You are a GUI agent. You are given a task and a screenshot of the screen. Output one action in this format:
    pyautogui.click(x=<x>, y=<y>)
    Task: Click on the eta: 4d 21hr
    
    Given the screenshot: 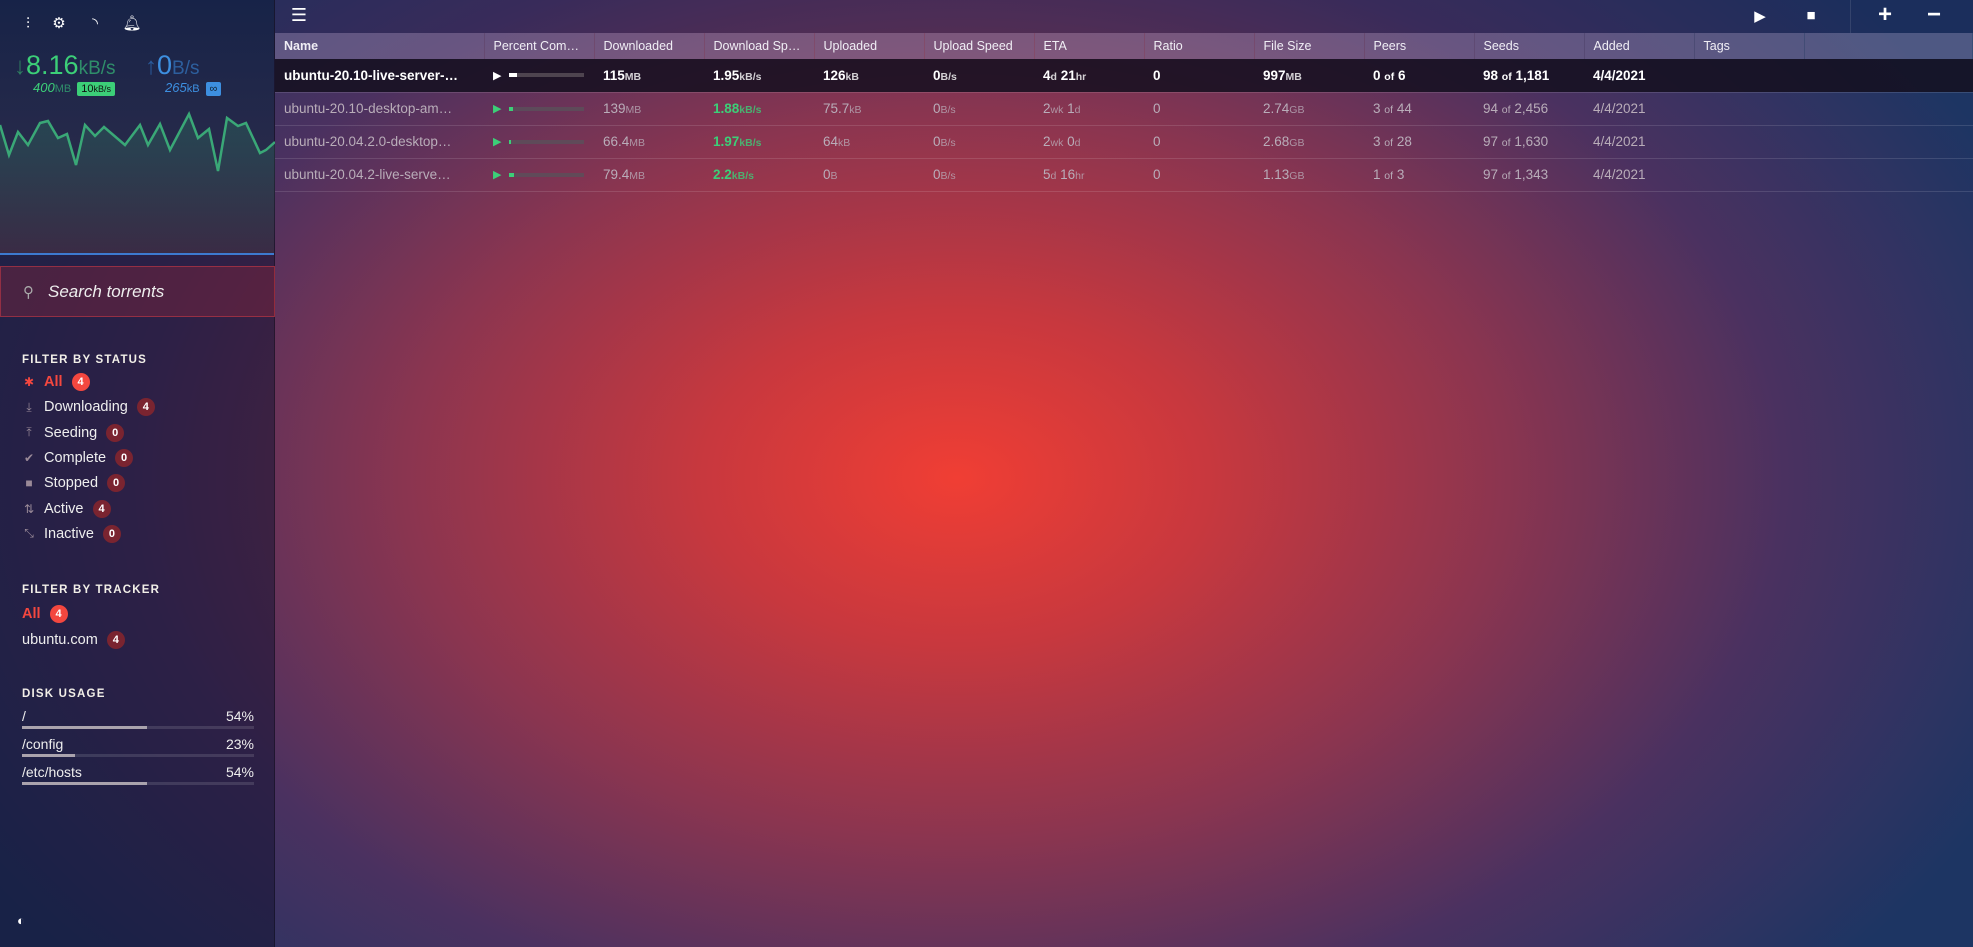 What is the action you would take?
    pyautogui.click(x=1089, y=76)
    